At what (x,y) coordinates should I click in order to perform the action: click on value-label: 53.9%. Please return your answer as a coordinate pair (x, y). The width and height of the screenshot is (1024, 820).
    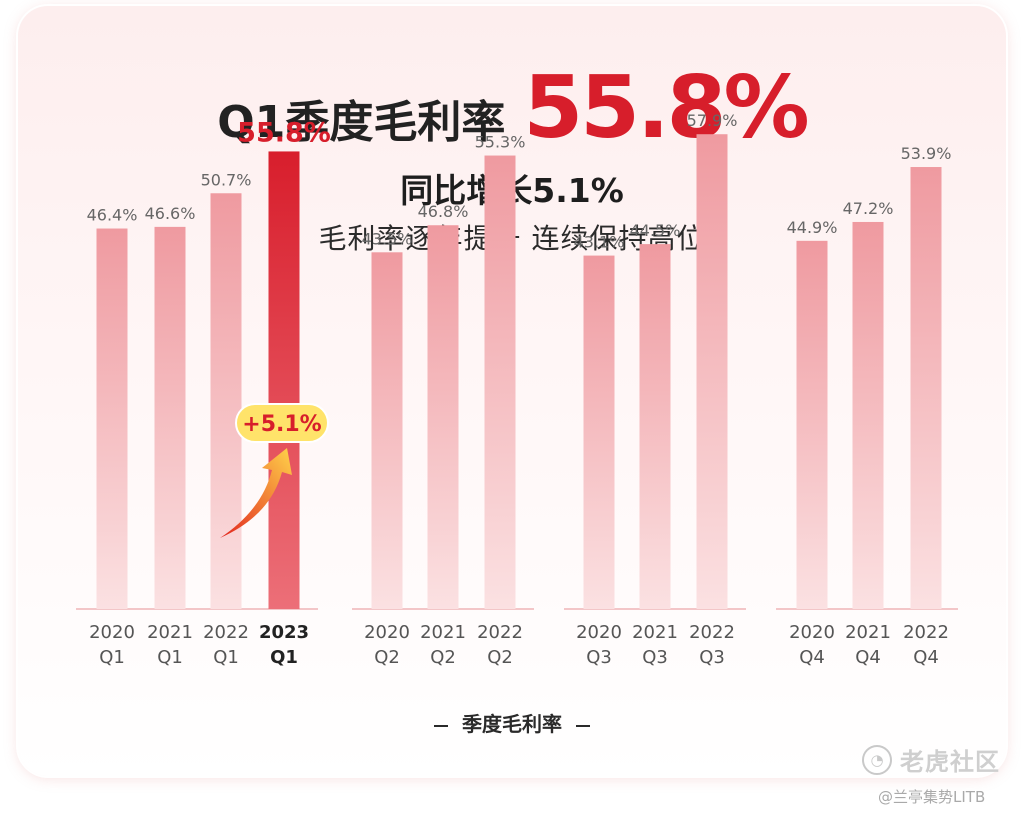
    Looking at the image, I should click on (926, 153).